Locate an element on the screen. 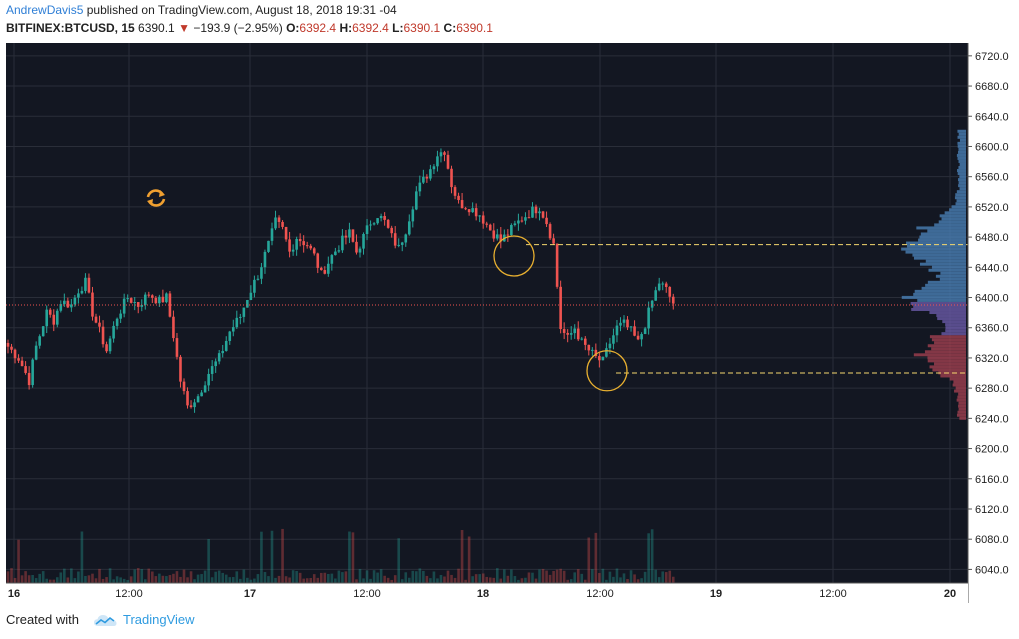 The image size is (1019, 639). open-value: 6392.4 is located at coordinates (318, 28).